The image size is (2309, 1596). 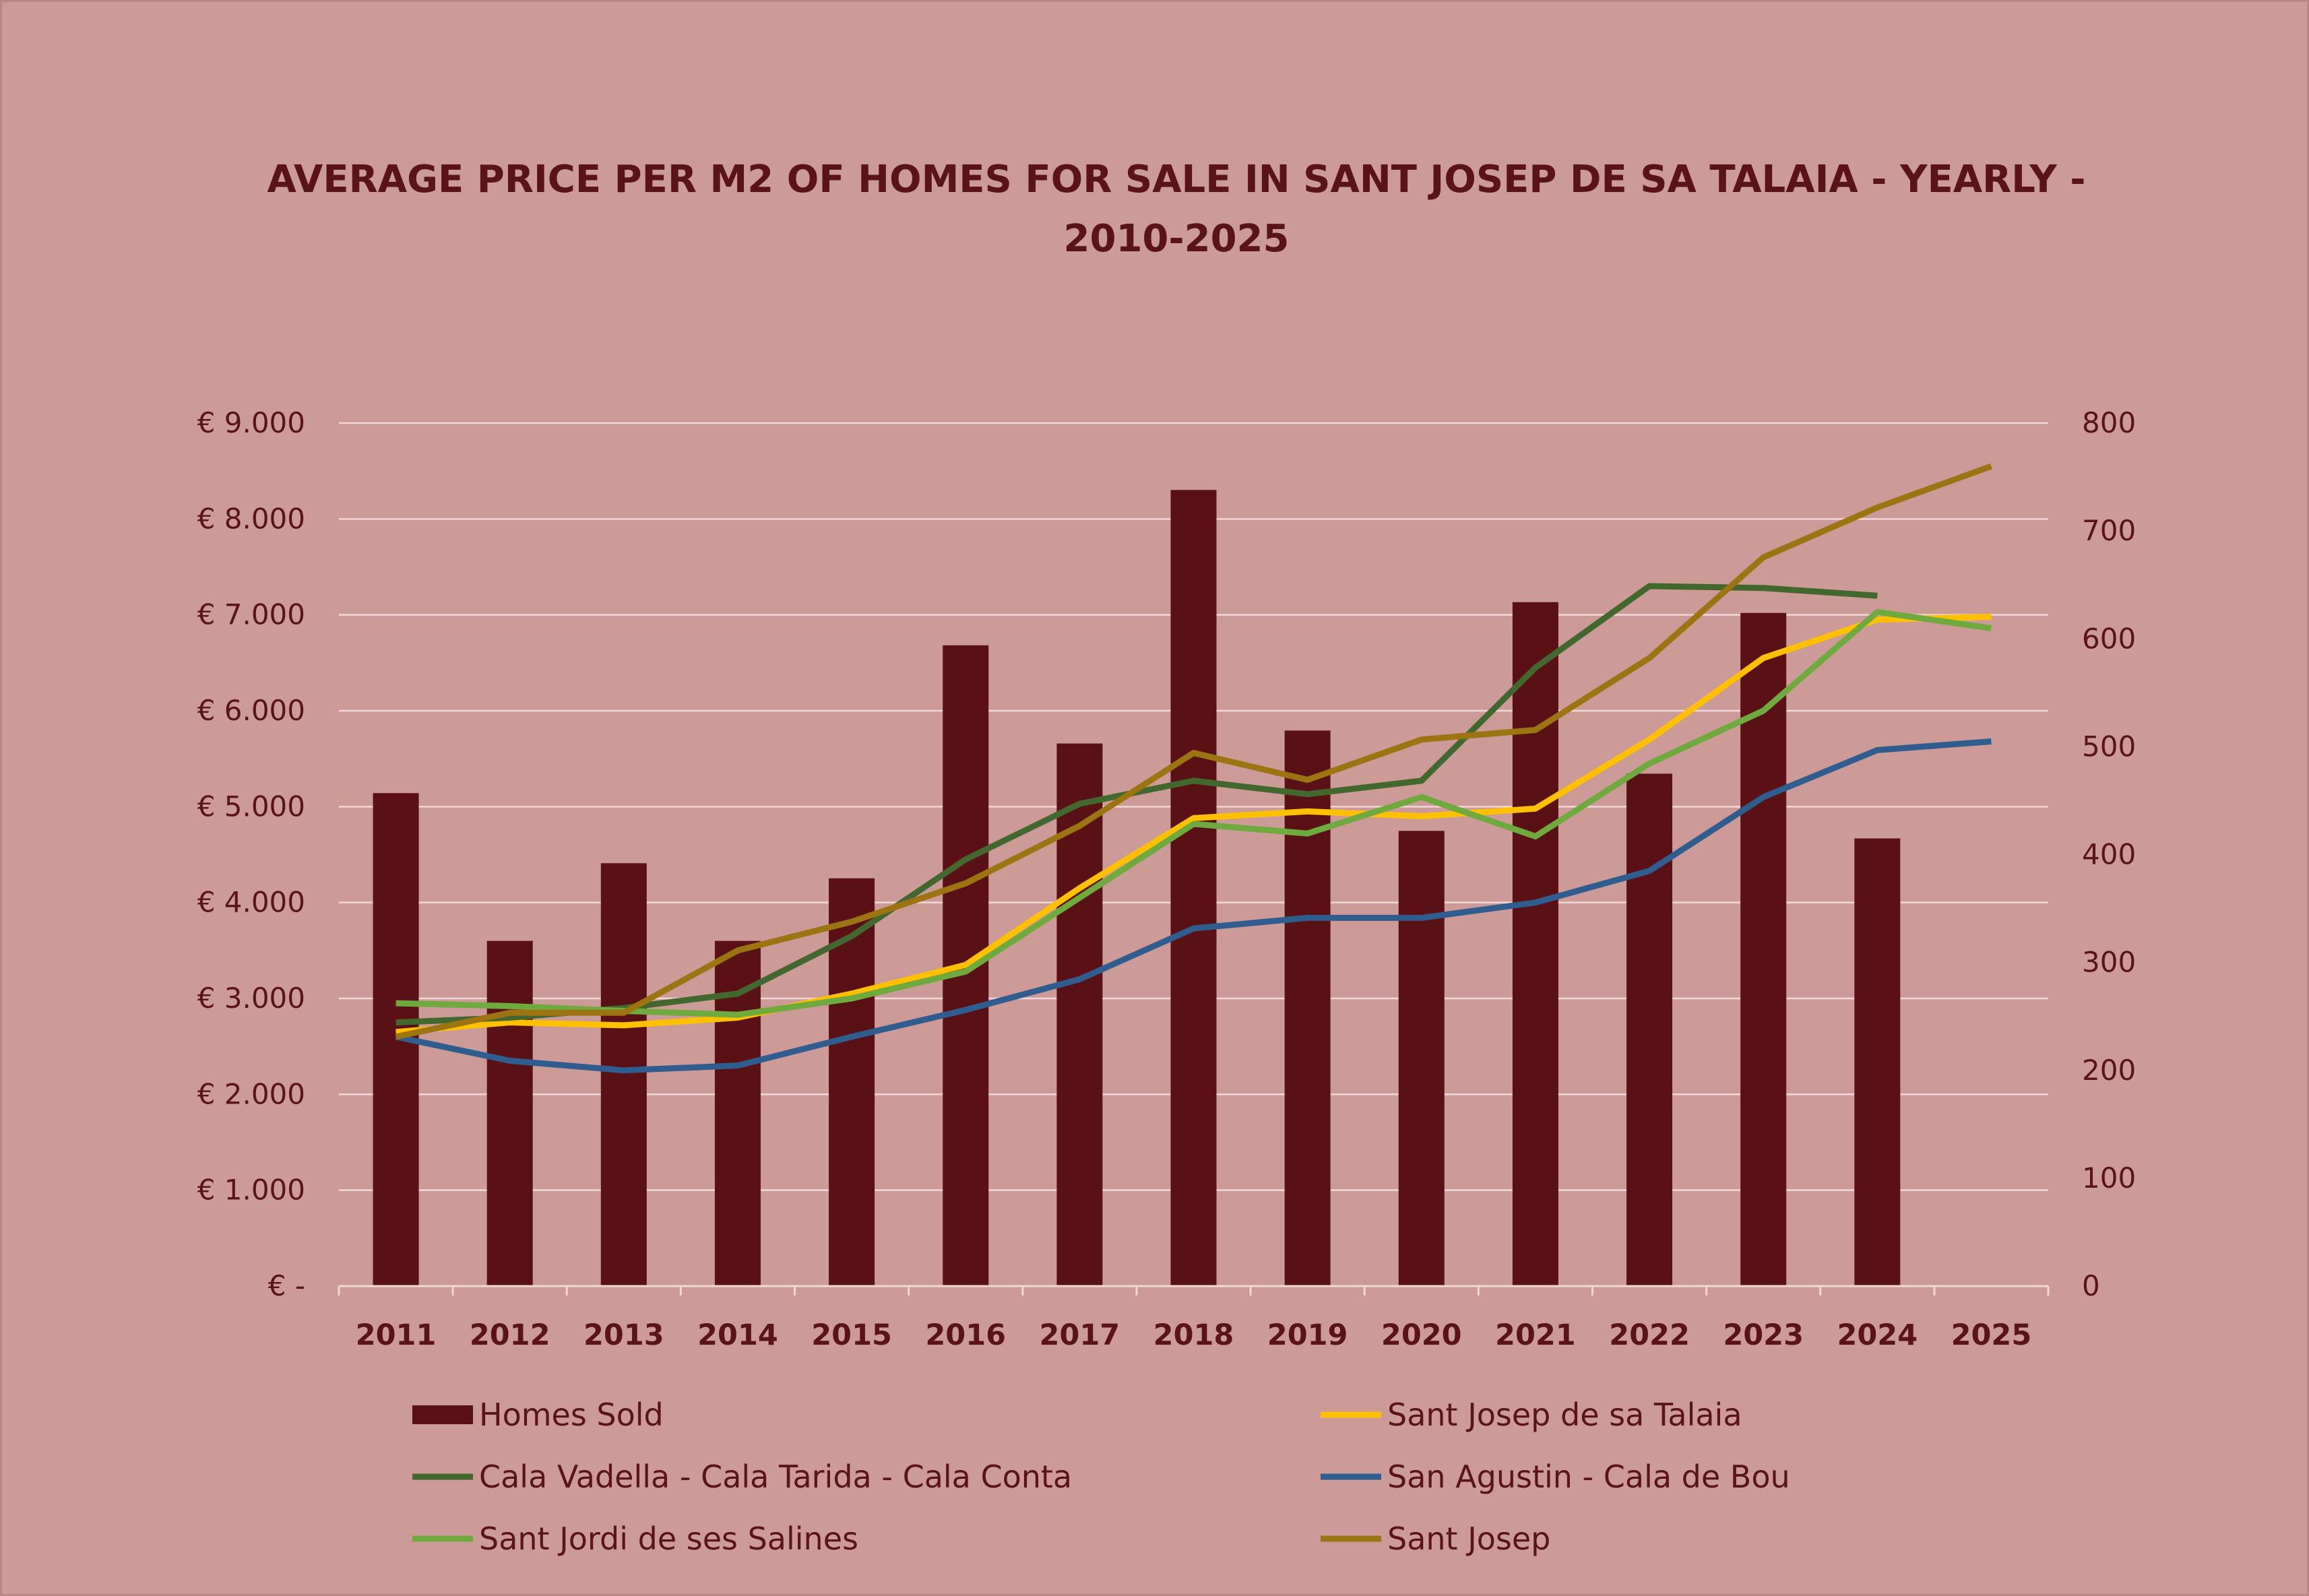 What do you see at coordinates (2109, 962) in the screenshot?
I see `y-right-tick-label: 300` at bounding box center [2109, 962].